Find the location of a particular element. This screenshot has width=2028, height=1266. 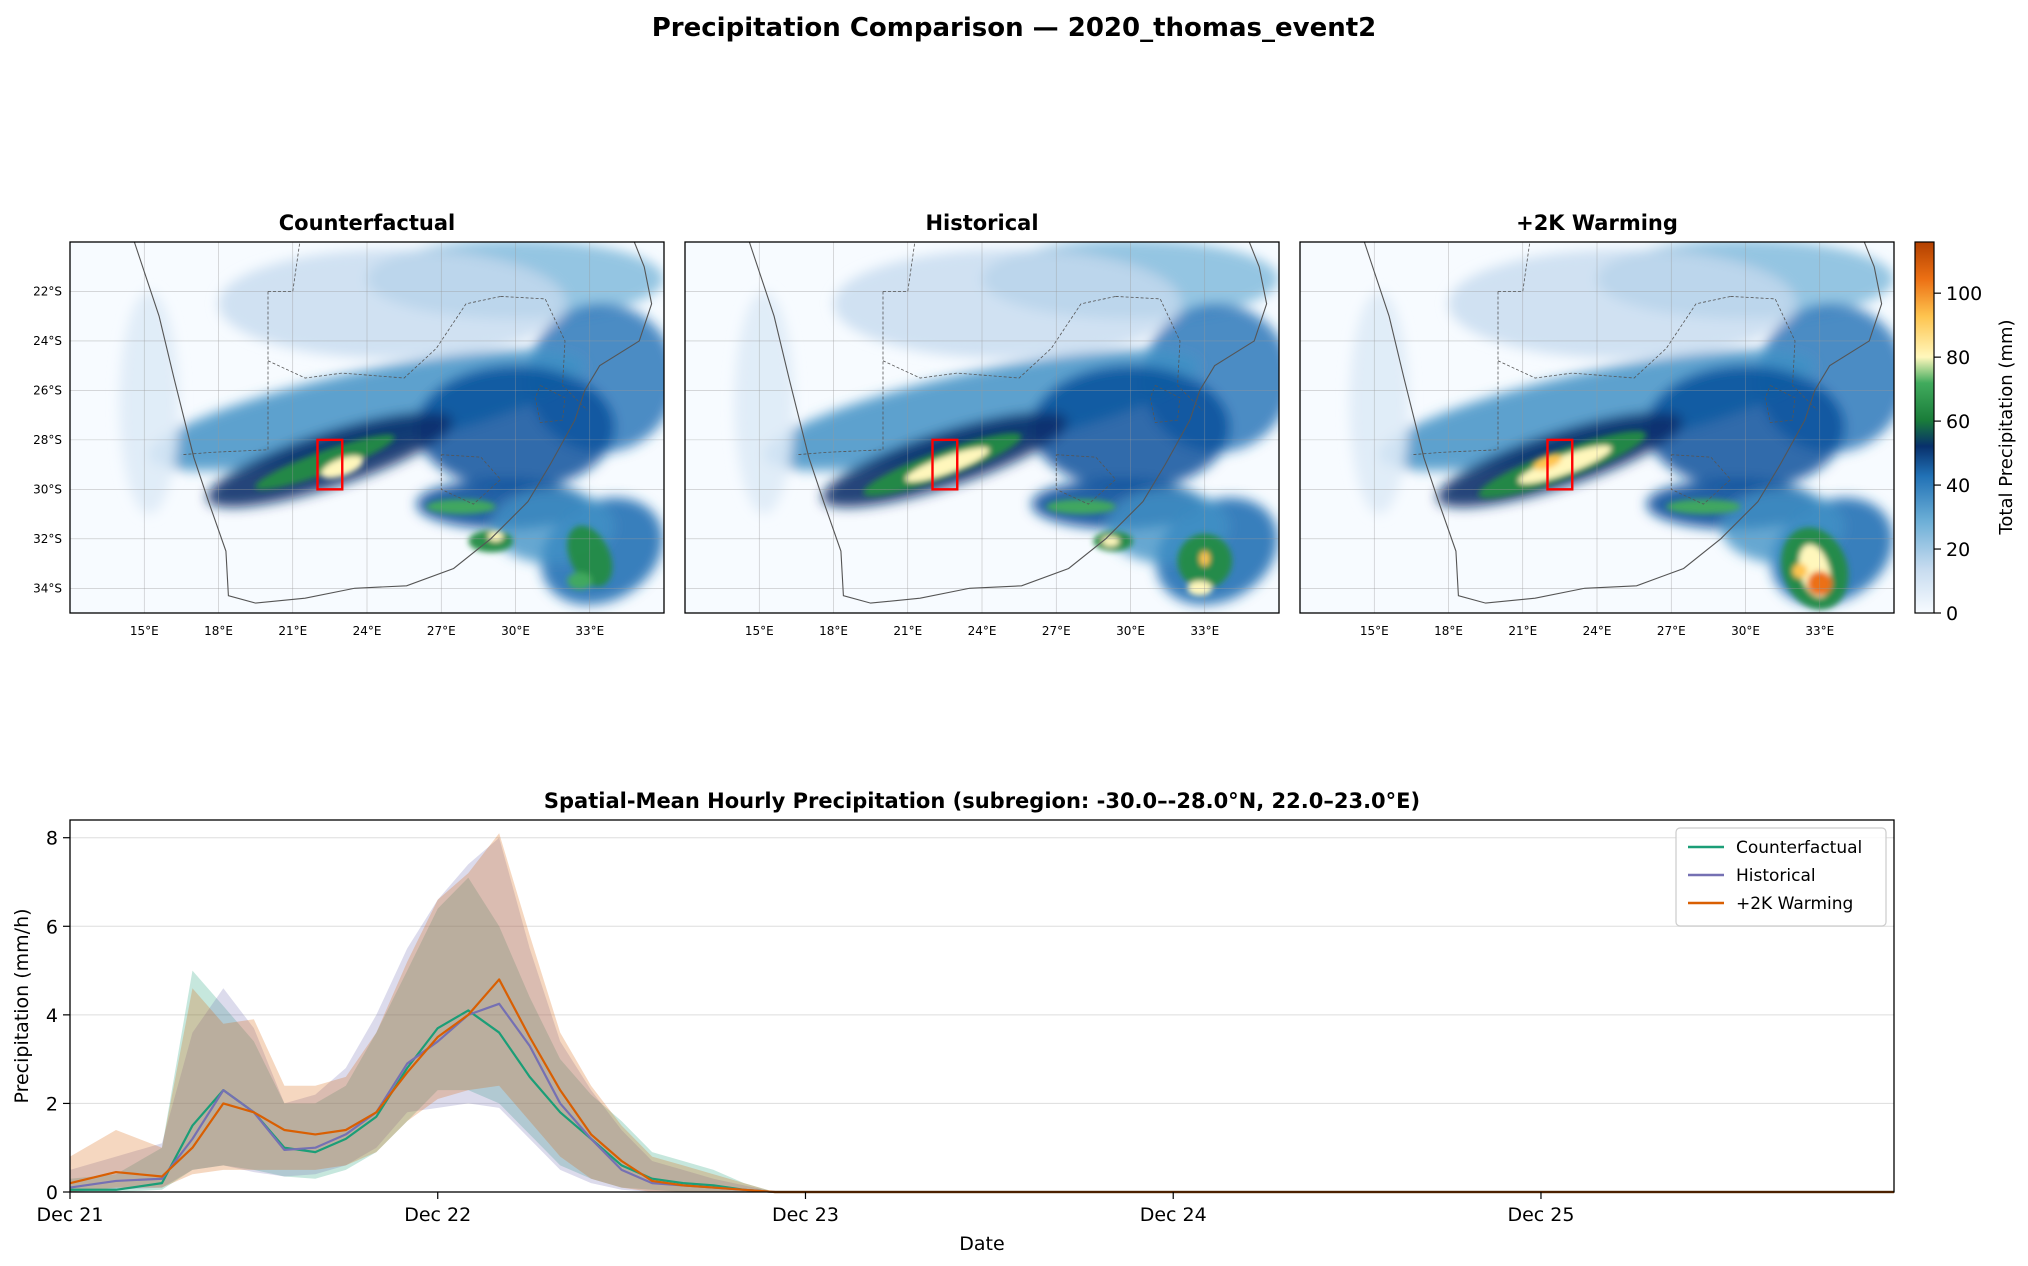

lat-tick-label: 34°S is located at coordinates (47, 588).